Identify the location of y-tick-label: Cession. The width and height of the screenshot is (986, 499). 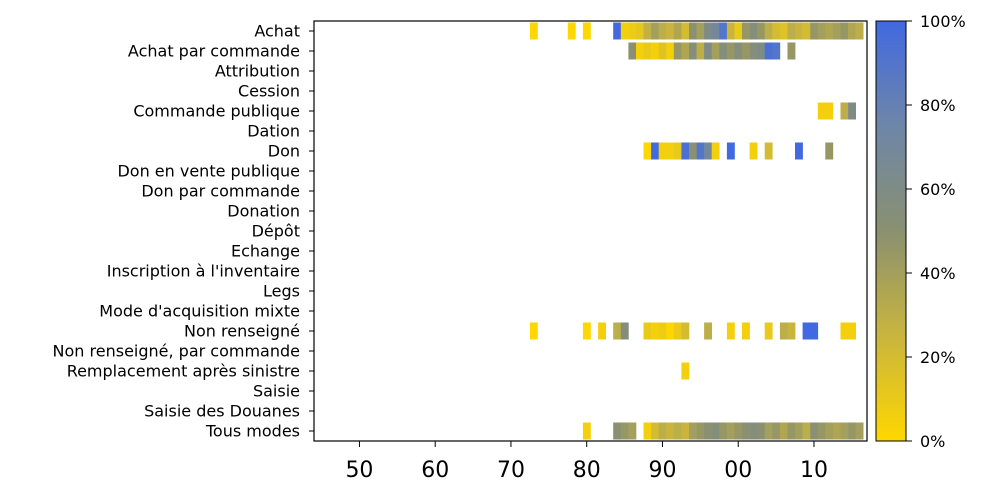
(269, 91).